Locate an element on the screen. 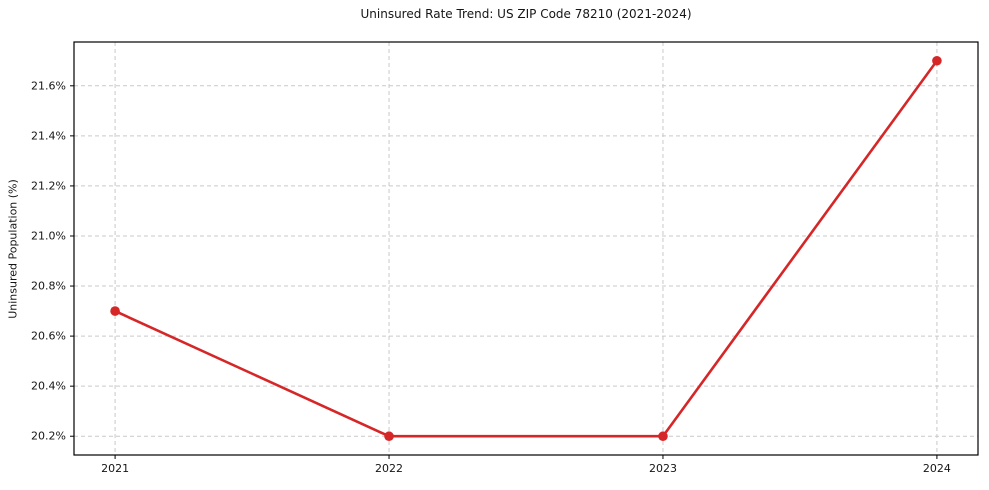 The width and height of the screenshot is (989, 490). y-tick-label: 21.2% is located at coordinates (48, 185).